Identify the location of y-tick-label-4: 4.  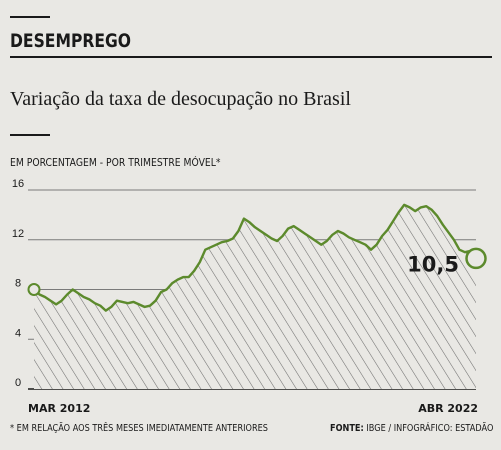
(18, 333).